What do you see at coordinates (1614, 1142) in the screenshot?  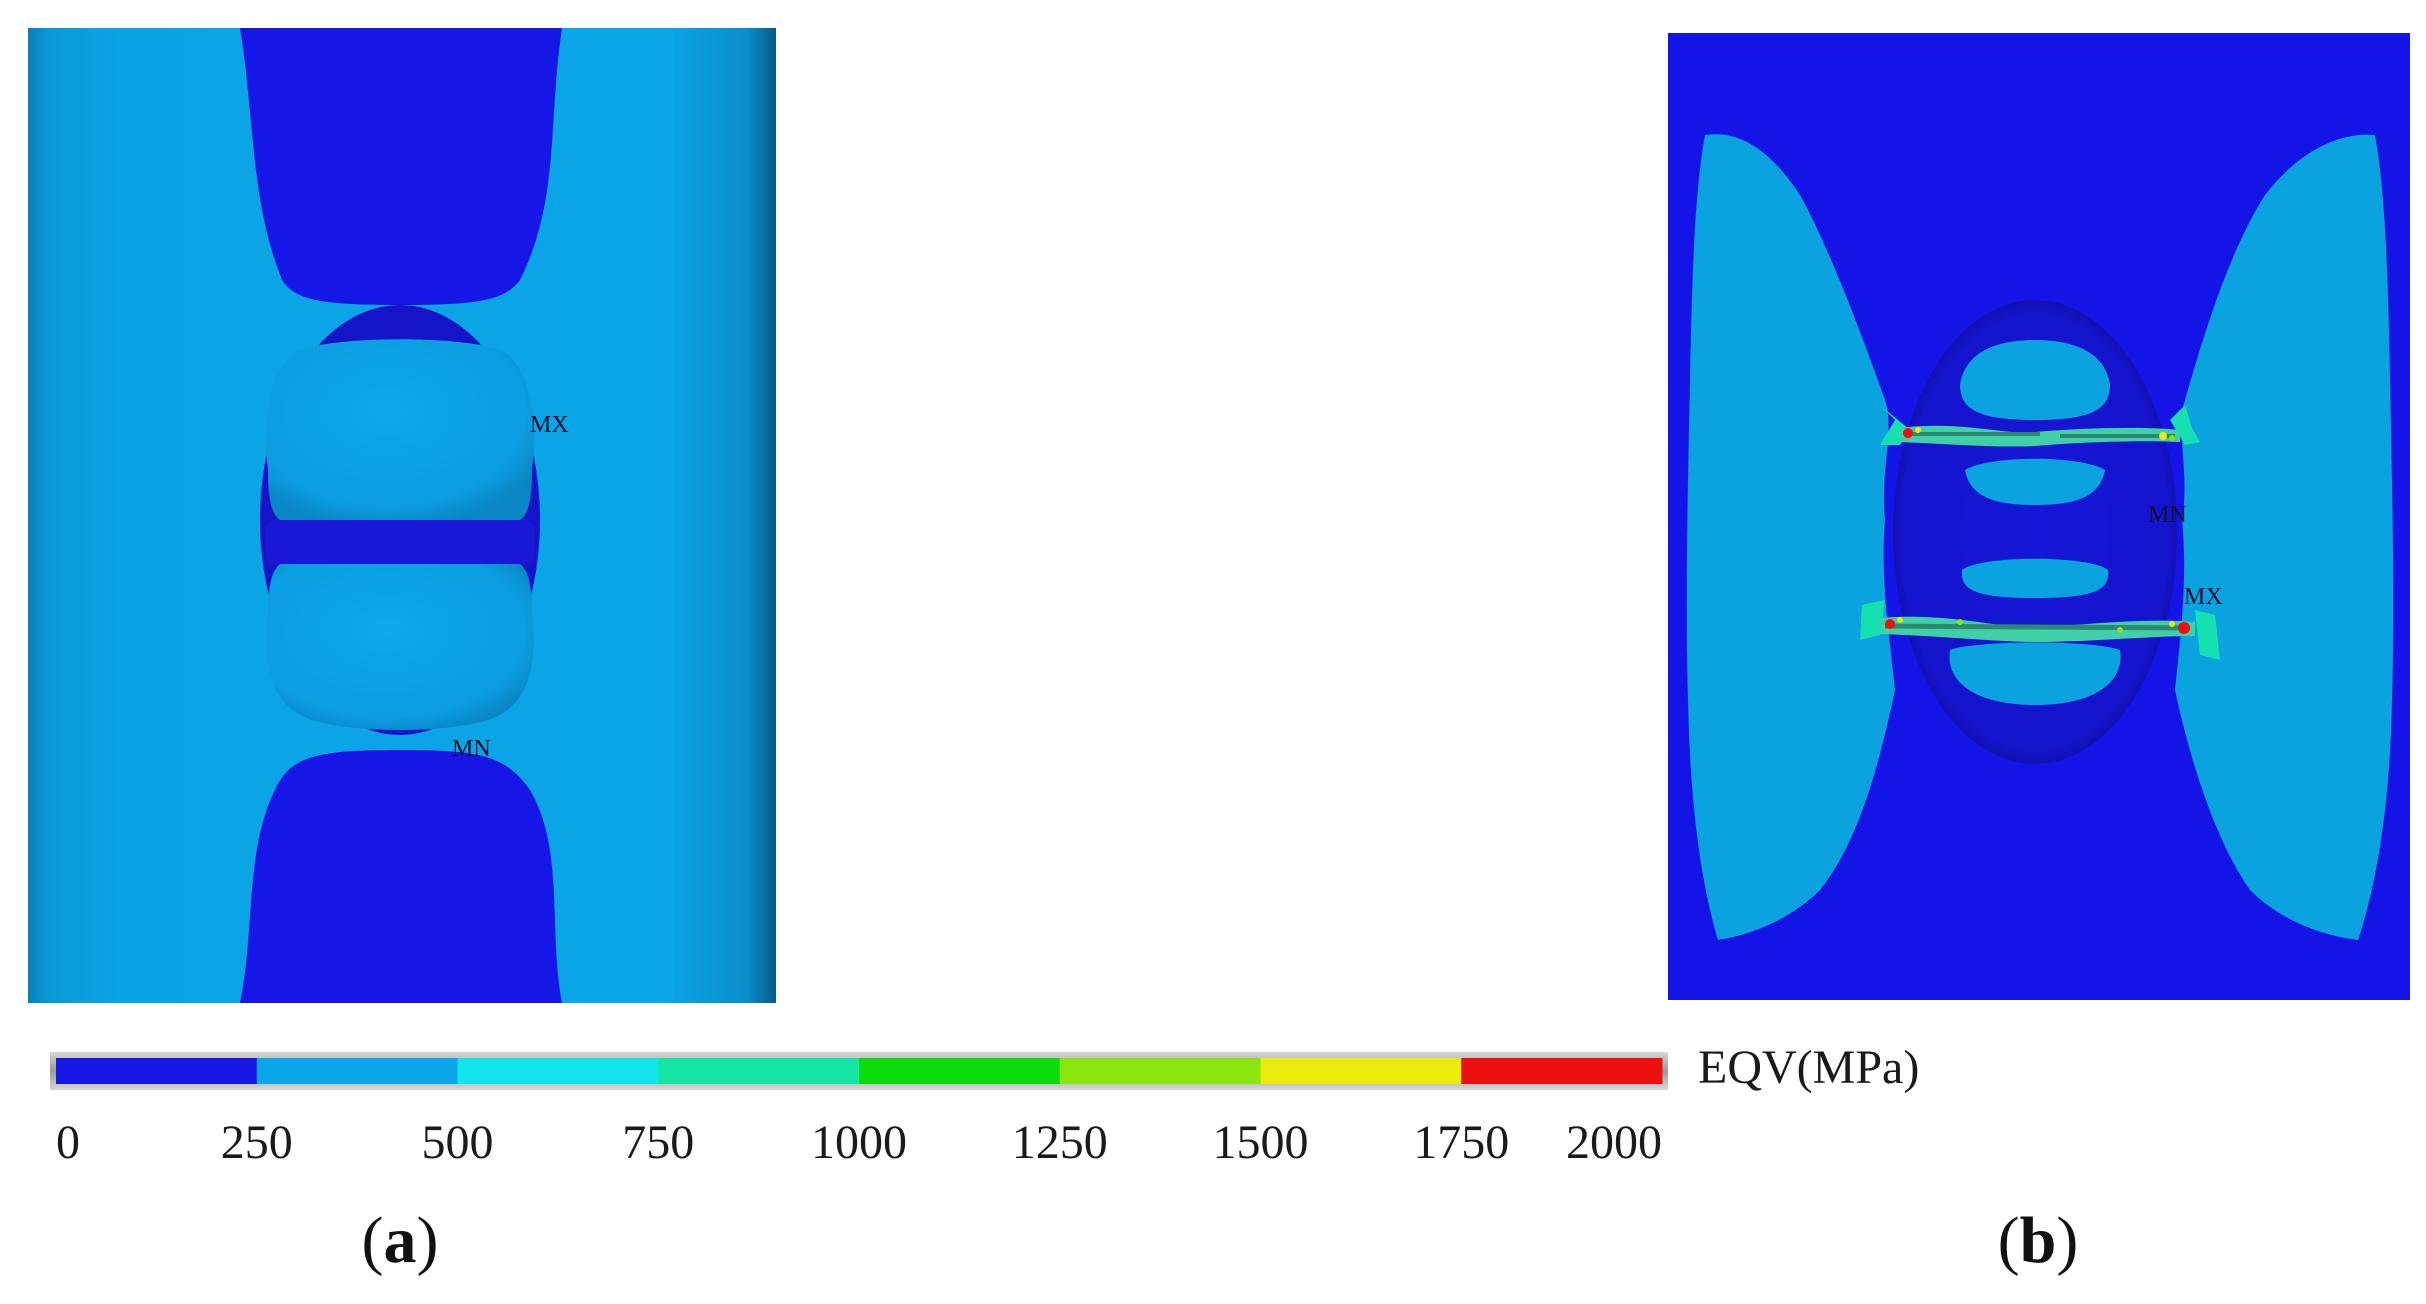 I see `colorbar-tick-label: 2000` at bounding box center [1614, 1142].